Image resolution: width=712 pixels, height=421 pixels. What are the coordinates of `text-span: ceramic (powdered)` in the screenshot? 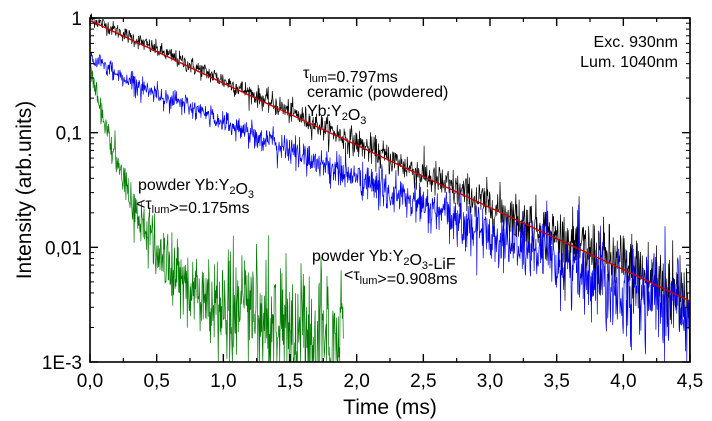 It's located at (377, 92).